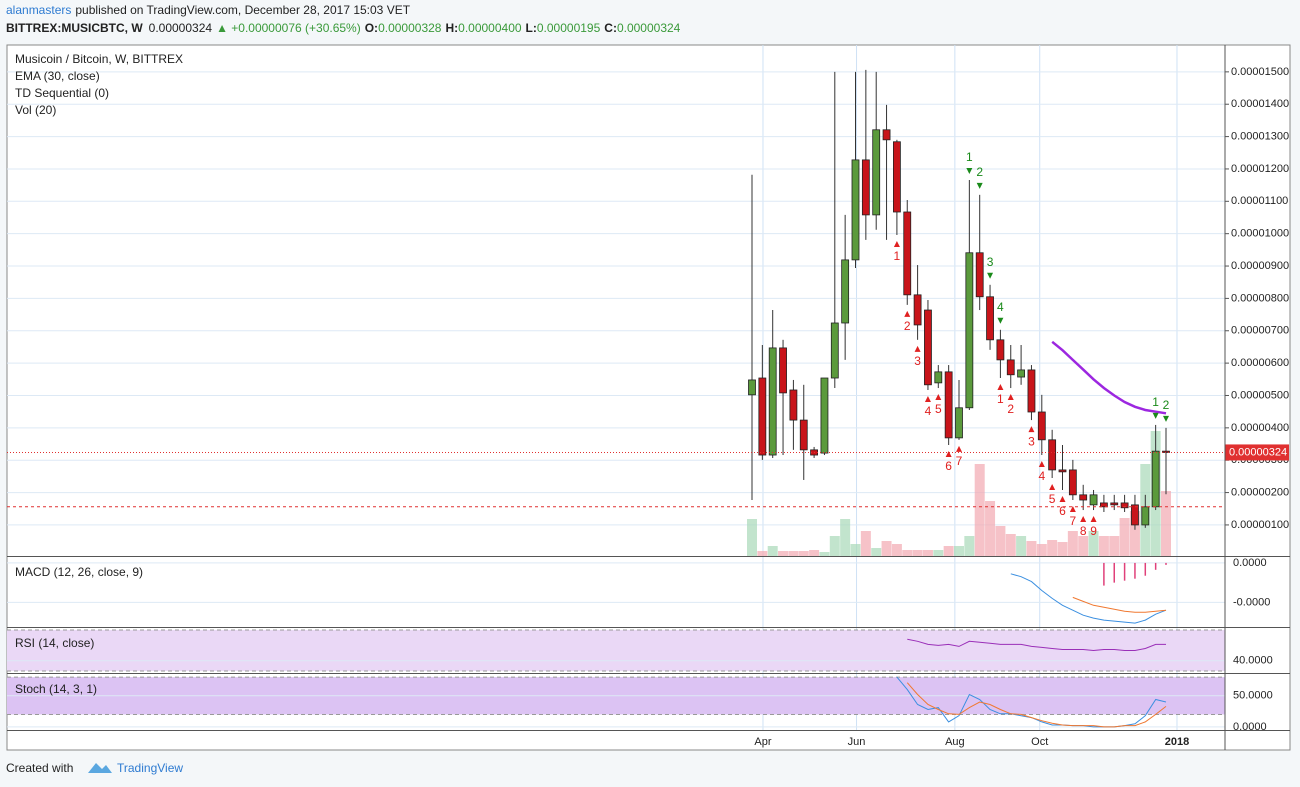 The image size is (1300, 787). I want to click on y-tick-label: 0.00000500, so click(1260, 395).